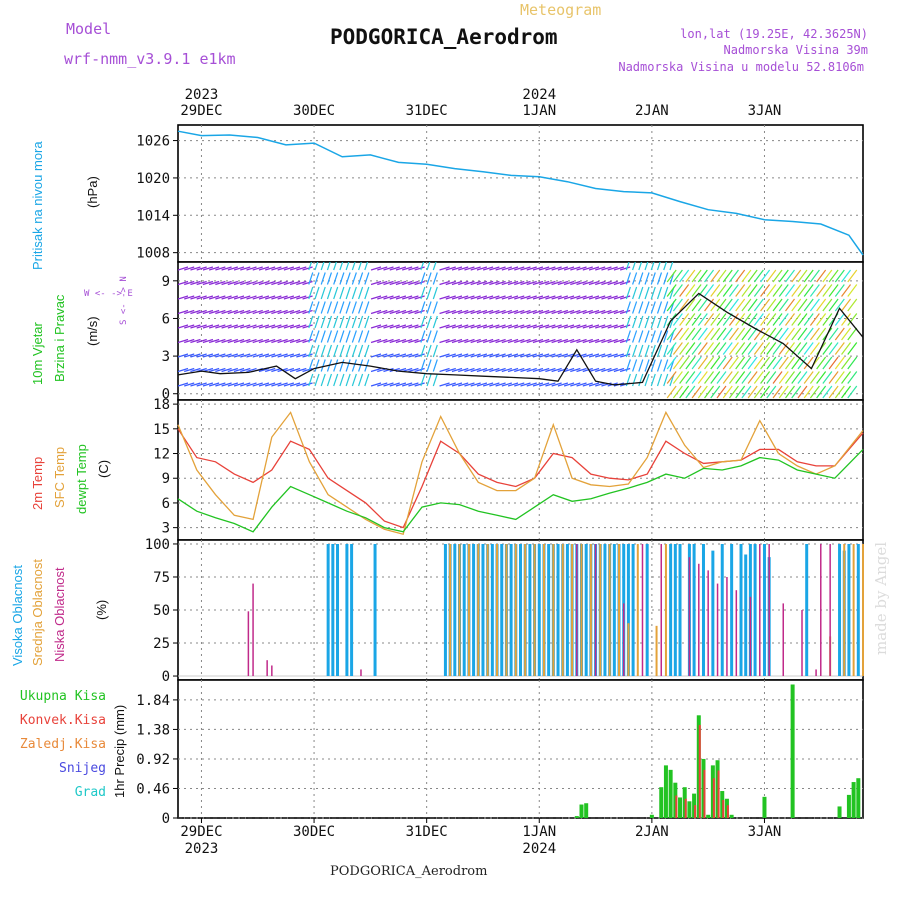  What do you see at coordinates (539, 95) in the screenshot?
I see `top-year-label: 2024` at bounding box center [539, 95].